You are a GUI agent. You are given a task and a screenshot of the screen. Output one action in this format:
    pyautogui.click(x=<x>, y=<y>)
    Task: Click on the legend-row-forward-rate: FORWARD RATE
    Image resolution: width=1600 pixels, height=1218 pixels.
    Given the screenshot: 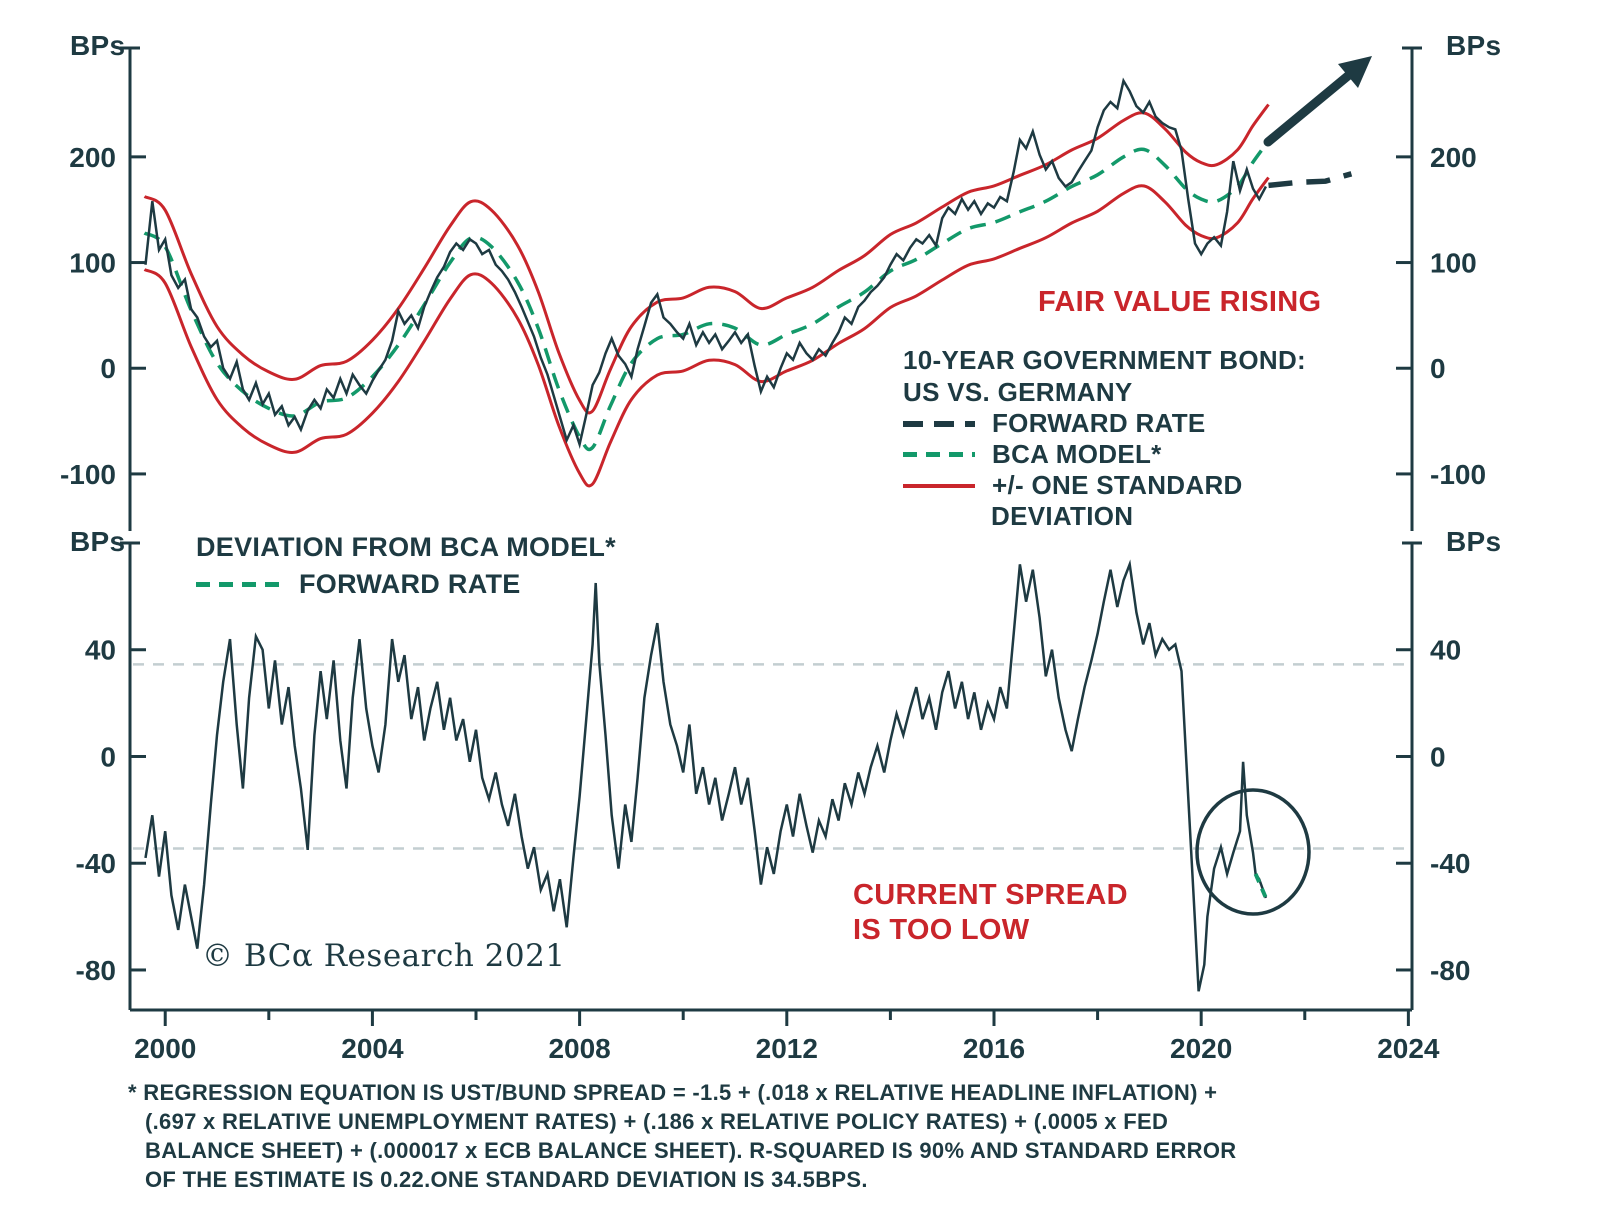 What is the action you would take?
    pyautogui.click(x=1104, y=423)
    